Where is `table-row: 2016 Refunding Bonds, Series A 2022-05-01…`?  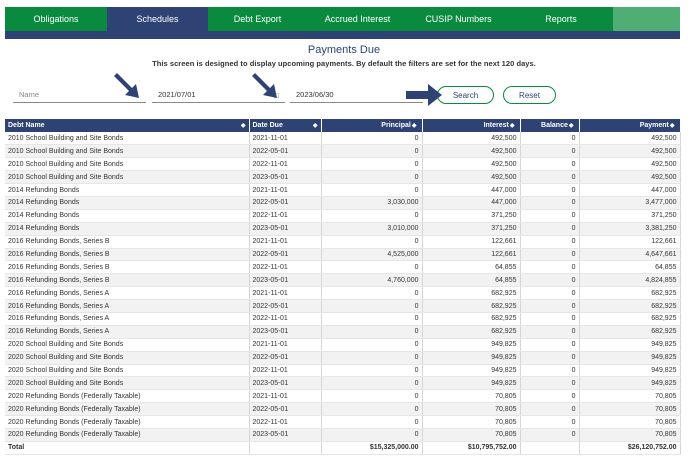 table-row: 2016 Refunding Bonds, Series A 2022-05-01… is located at coordinates (343, 306).